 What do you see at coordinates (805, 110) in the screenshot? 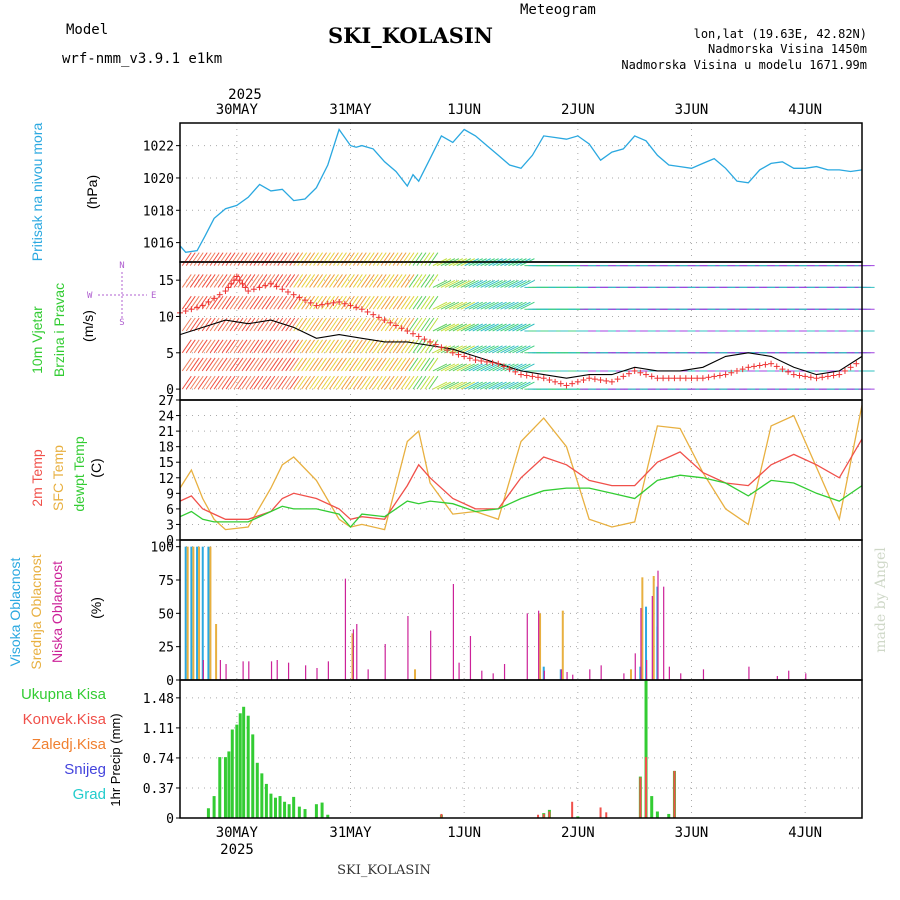
I see `day-label-top: 4JUN` at bounding box center [805, 110].